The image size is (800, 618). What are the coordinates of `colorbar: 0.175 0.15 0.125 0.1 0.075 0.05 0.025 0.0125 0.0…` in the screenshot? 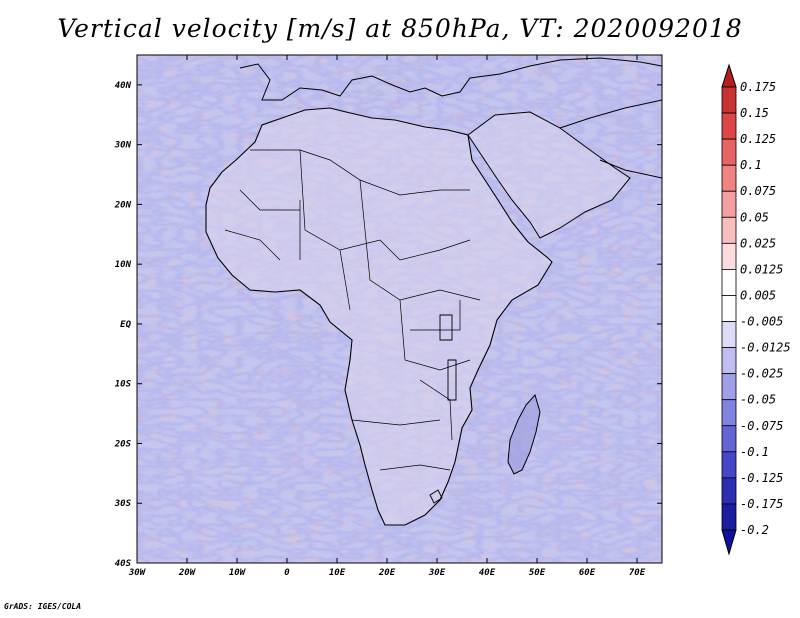 It's located at (756, 309).